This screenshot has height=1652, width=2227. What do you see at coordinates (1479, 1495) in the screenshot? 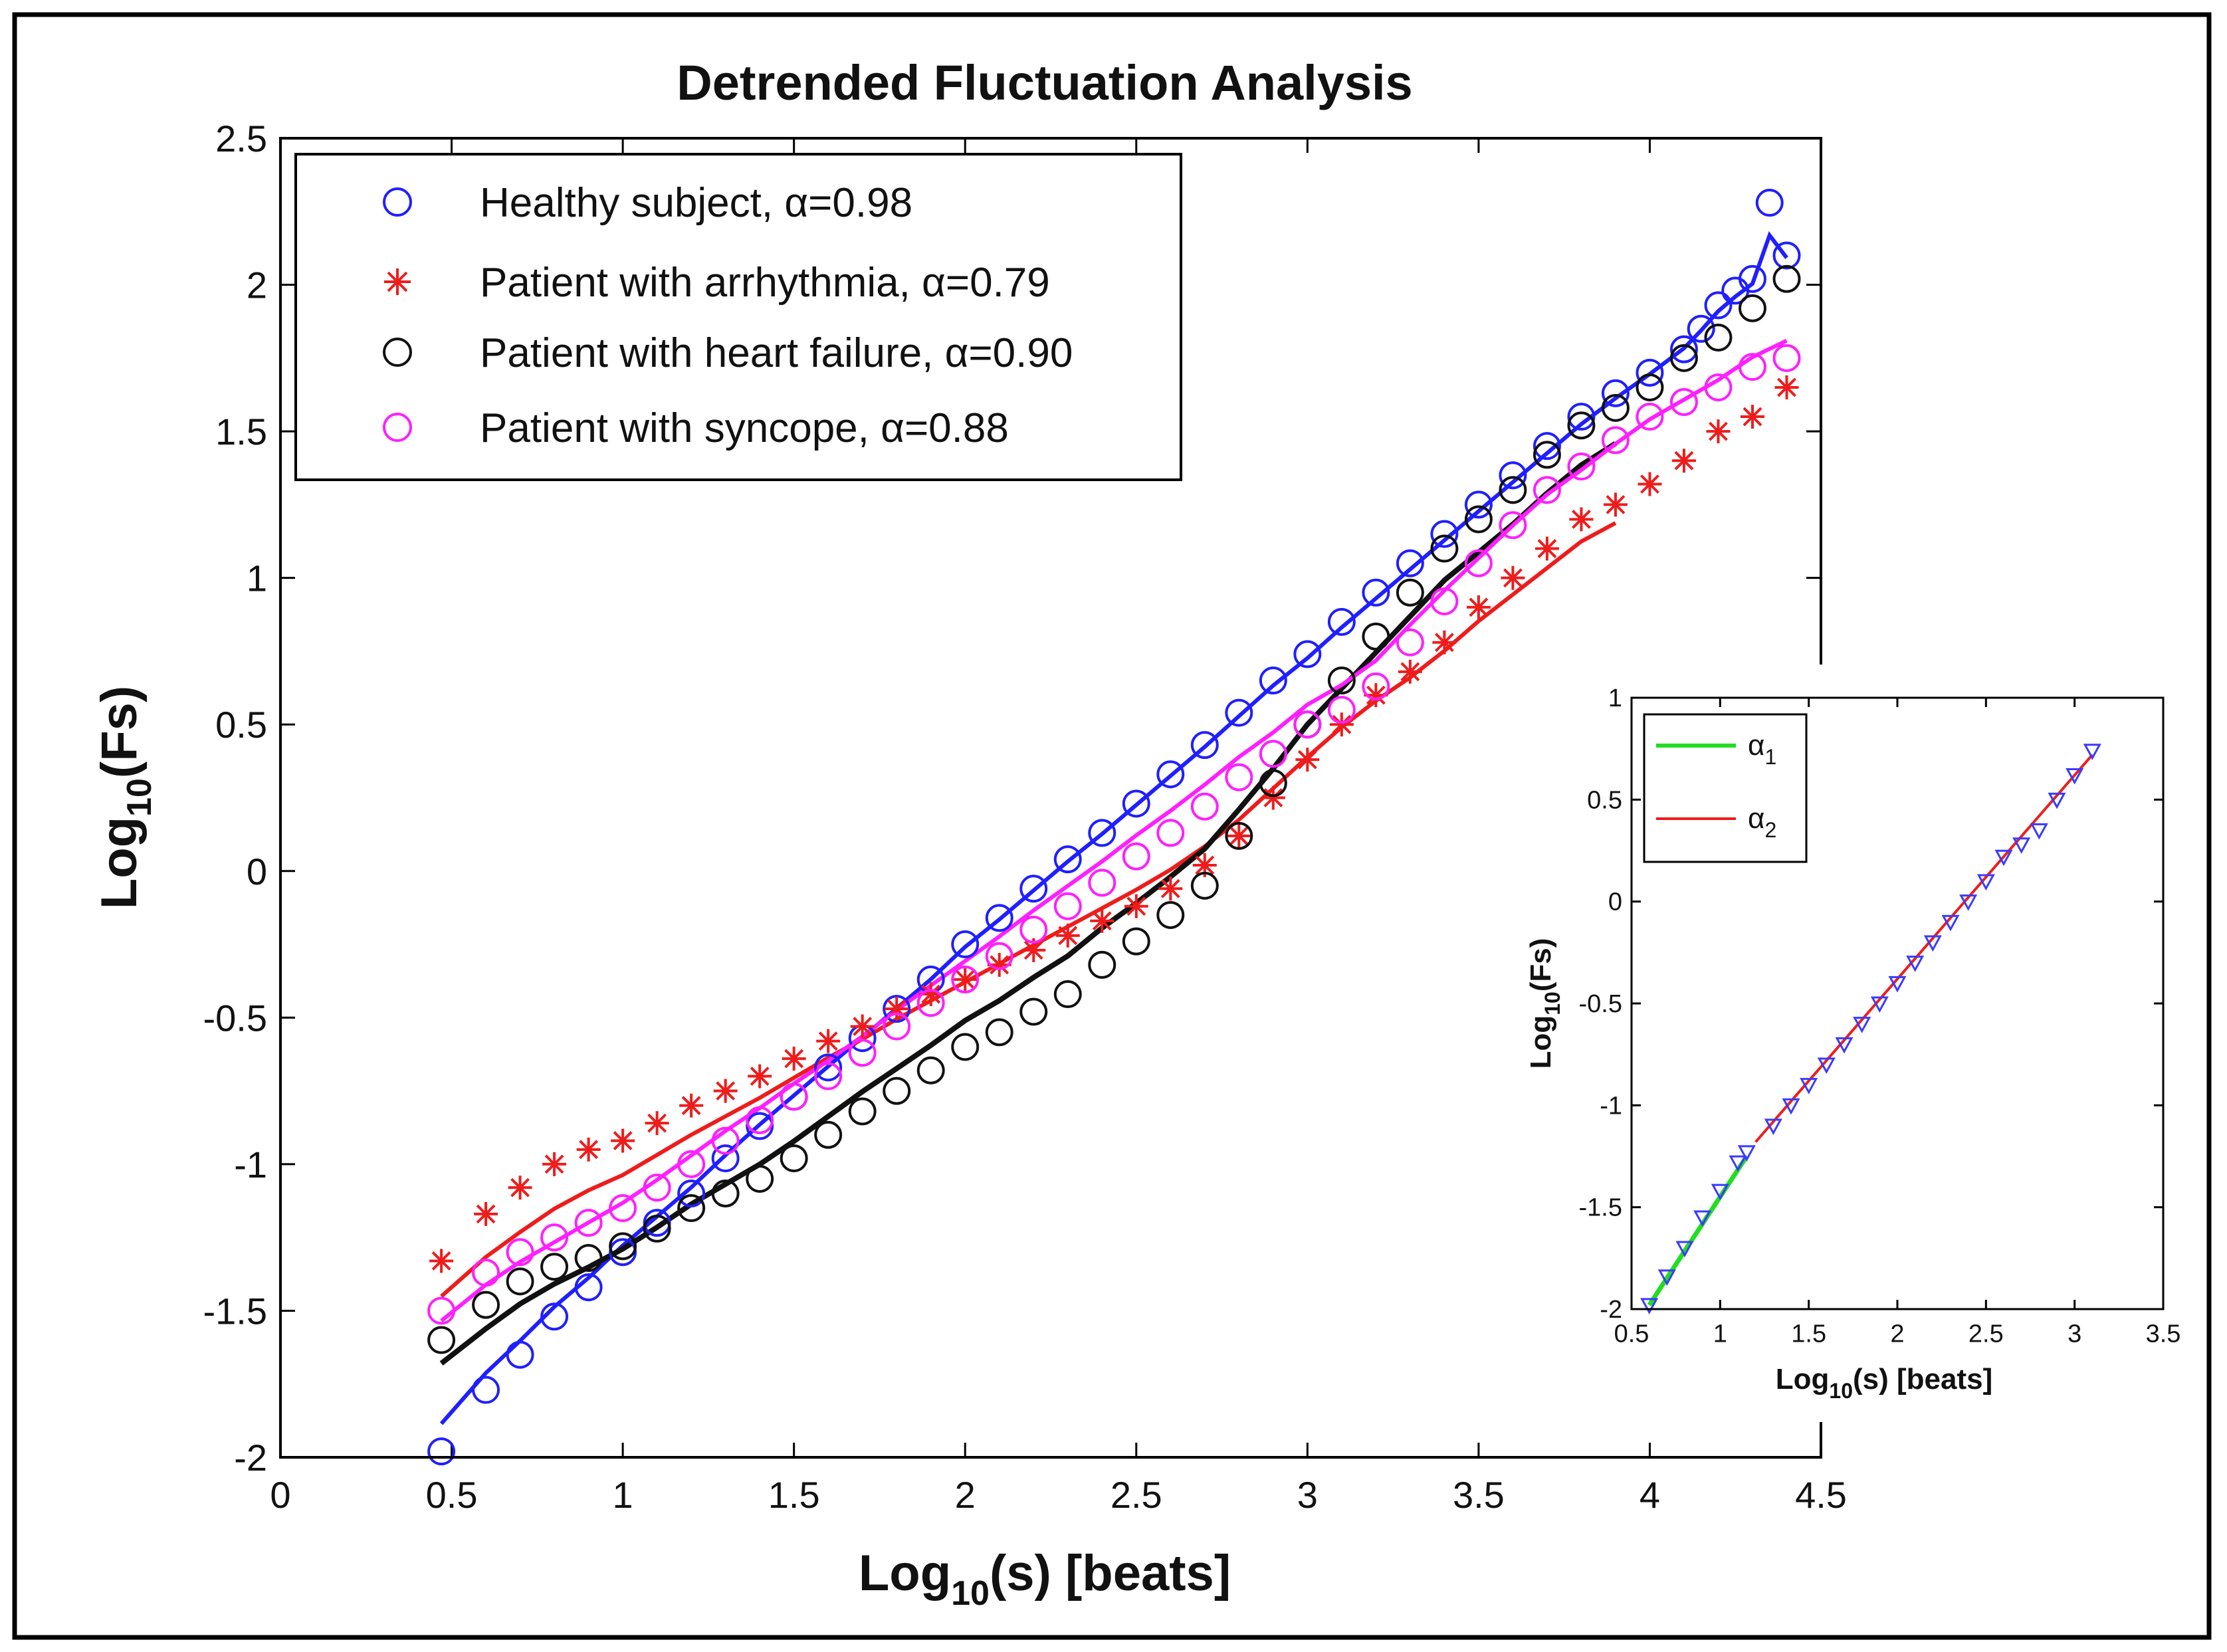
I see `main-x-tick-label: 3.5` at bounding box center [1479, 1495].